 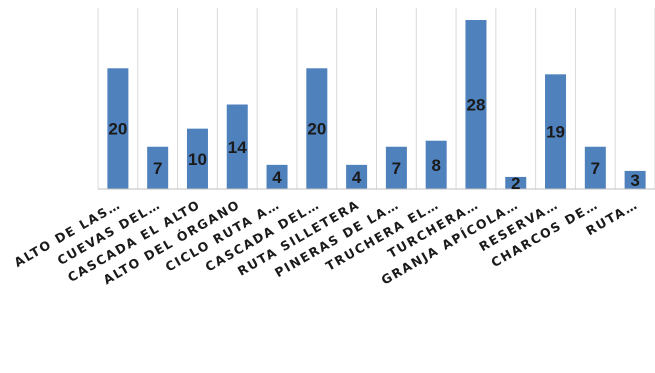 I want to click on data-label: 14, so click(x=237, y=147).